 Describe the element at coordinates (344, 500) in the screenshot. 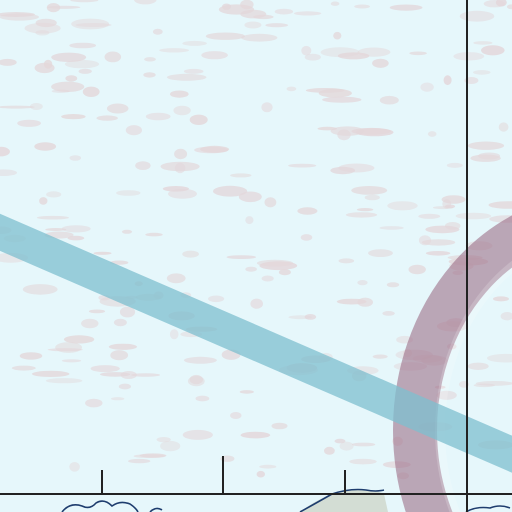

I see `land-patch` at that location.